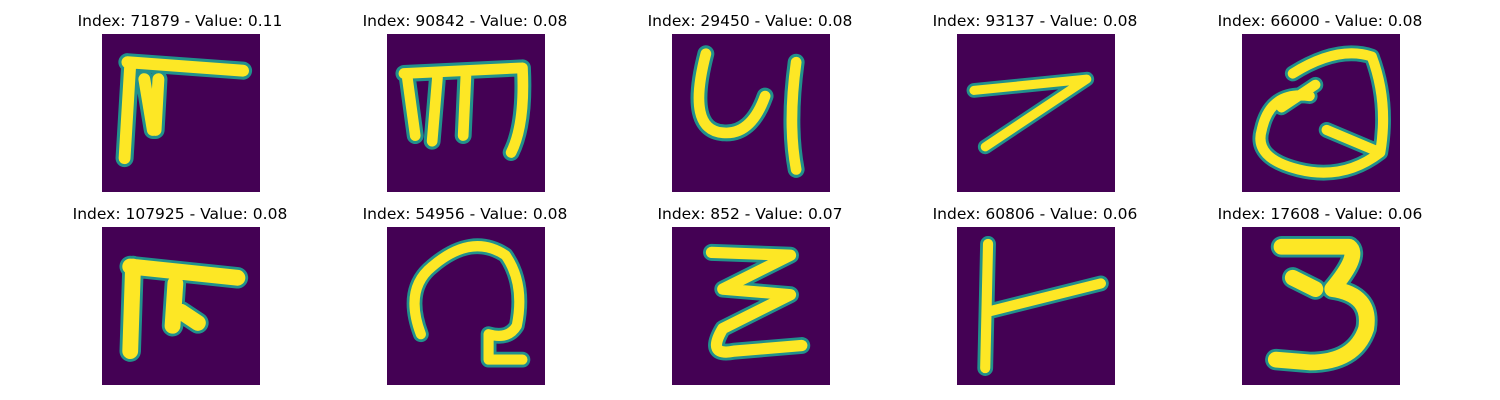 Image resolution: width=1500 pixels, height=400 pixels. Describe the element at coordinates (180, 21) in the screenshot. I see `panel-title: Index: 71879 - Value: 0.11` at that location.